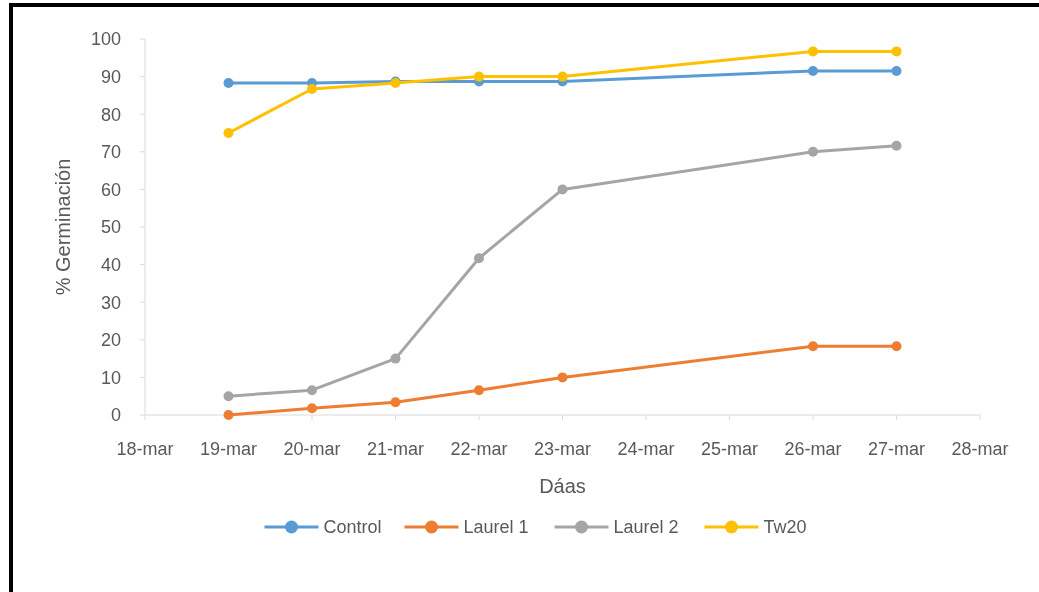  Describe the element at coordinates (110, 152) in the screenshot. I see `y-tick-label: 70` at that location.